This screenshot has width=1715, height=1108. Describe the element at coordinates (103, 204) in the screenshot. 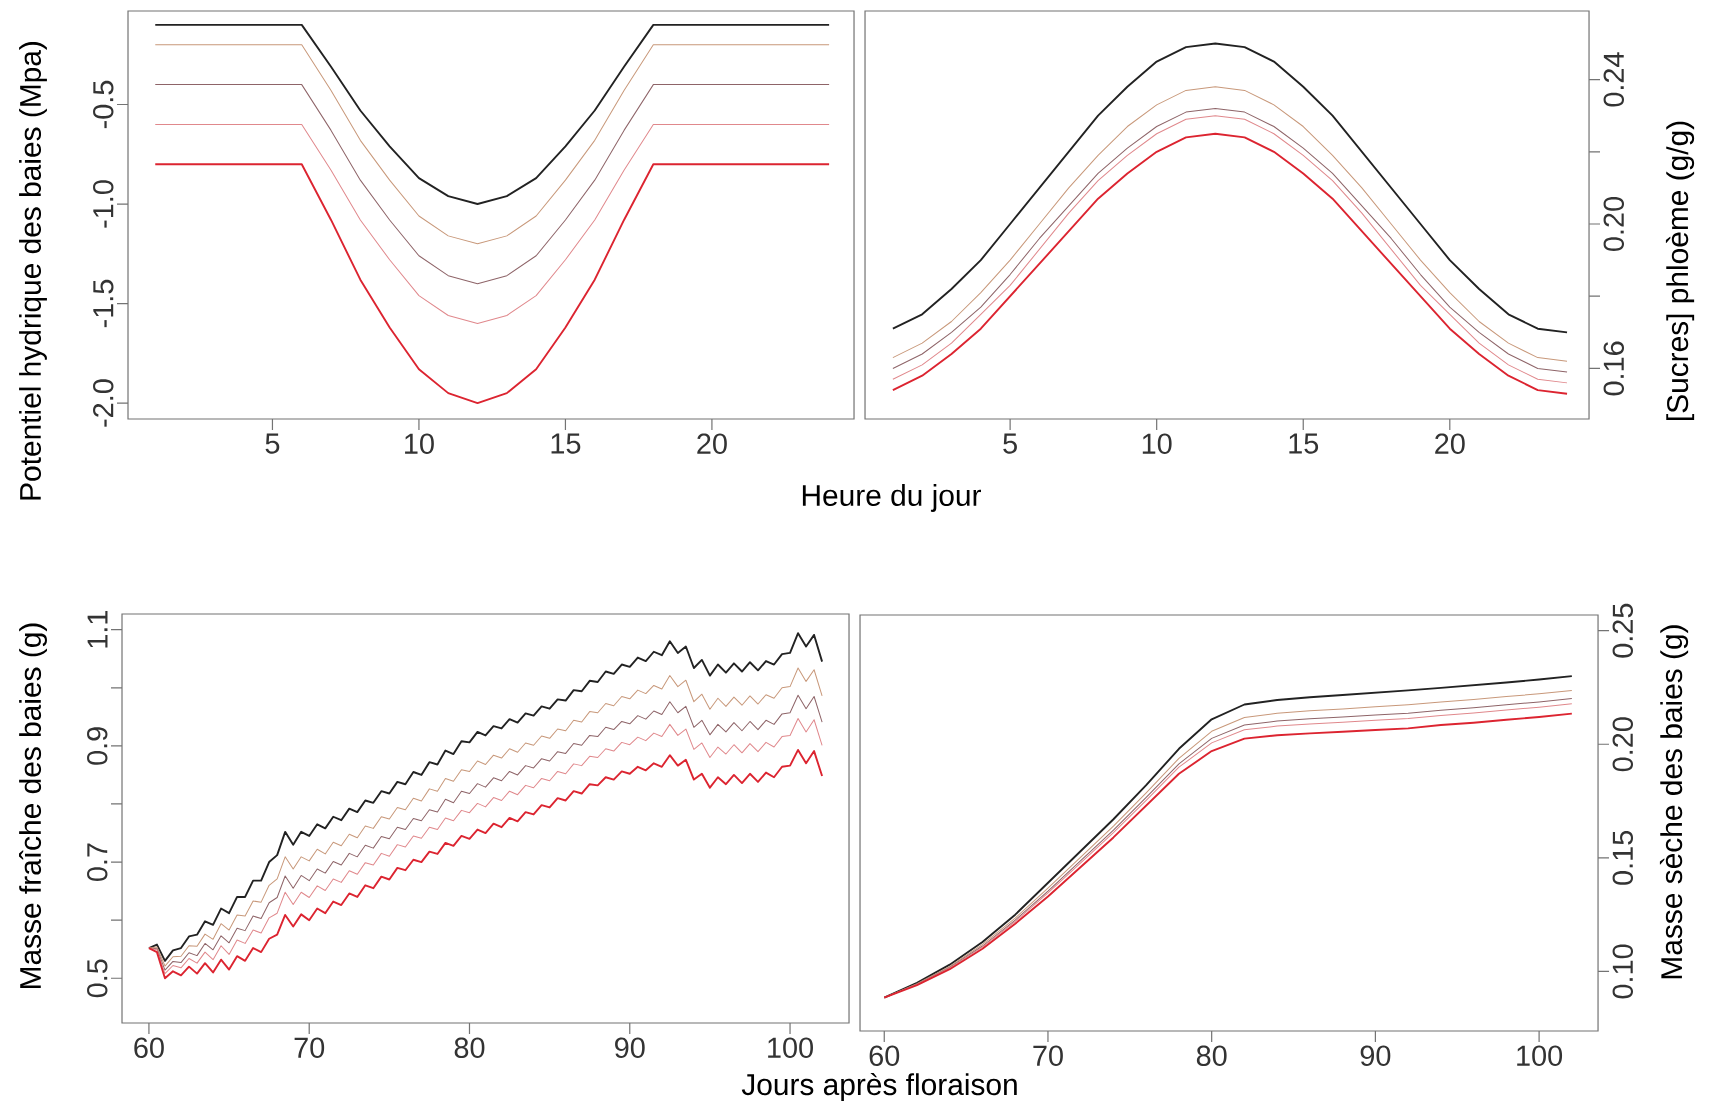

I see `y-tick-label: -1.0` at that location.